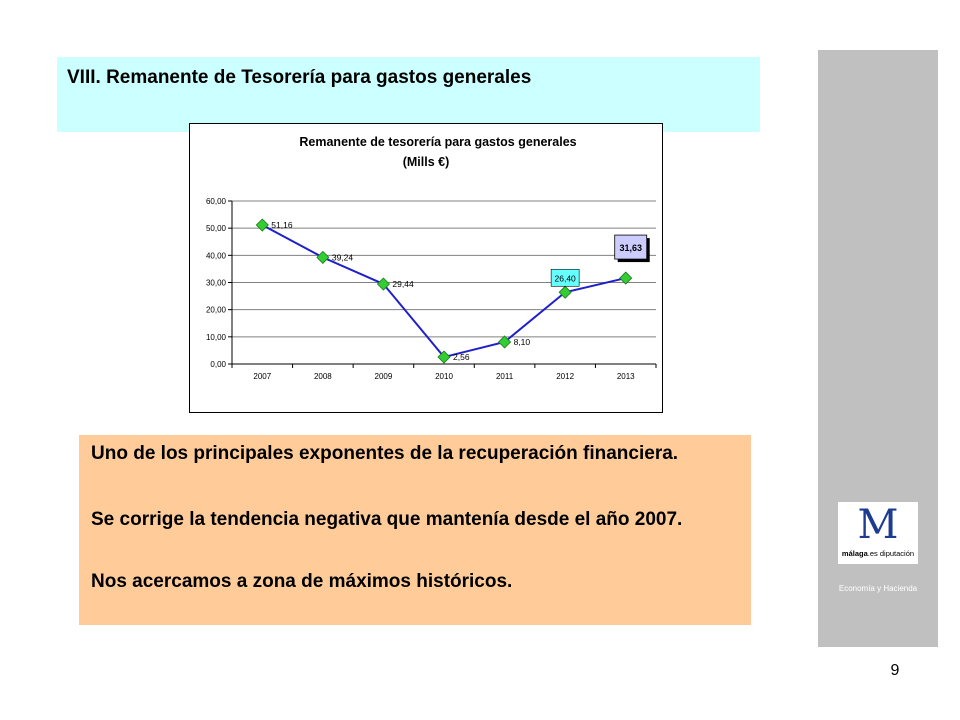 The image size is (960, 720). What do you see at coordinates (216, 228) in the screenshot?
I see `y-tick-label: 50,00` at bounding box center [216, 228].